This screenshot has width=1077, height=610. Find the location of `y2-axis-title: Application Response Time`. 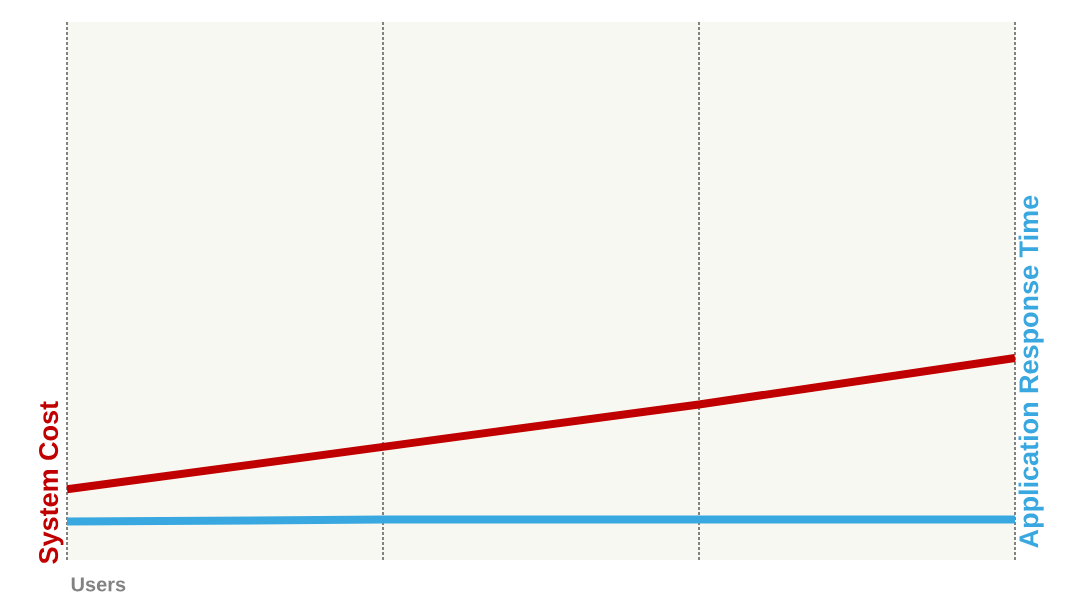

y2-axis-title: Application Response Time is located at coordinates (1031, 371).